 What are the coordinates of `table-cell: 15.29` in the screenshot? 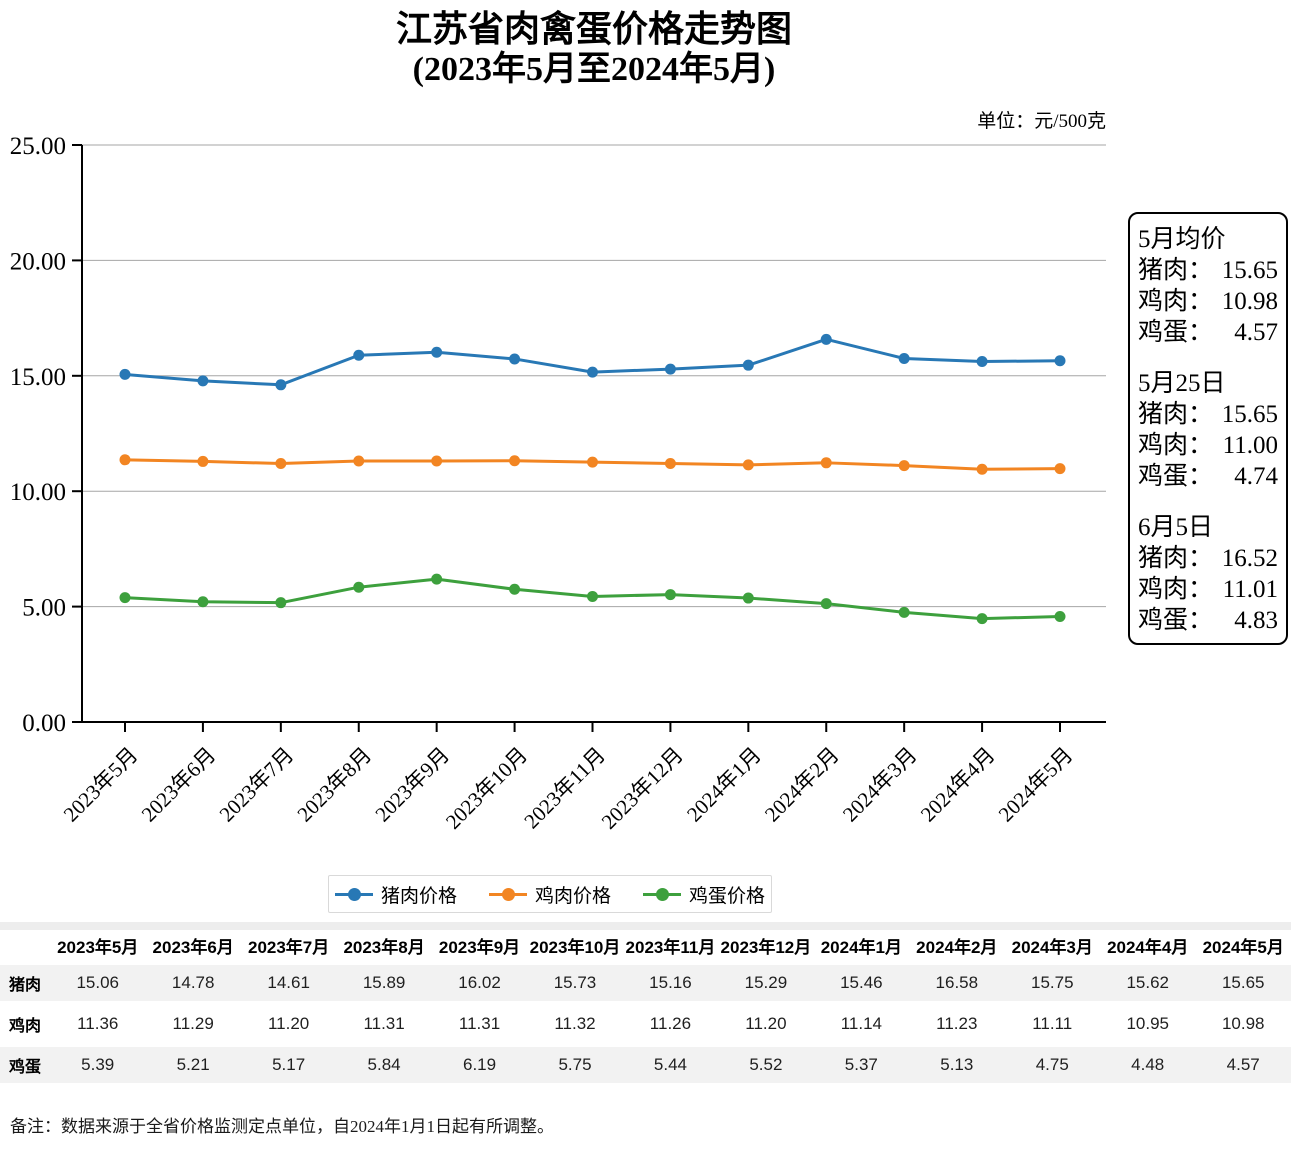 It's located at (766, 983).